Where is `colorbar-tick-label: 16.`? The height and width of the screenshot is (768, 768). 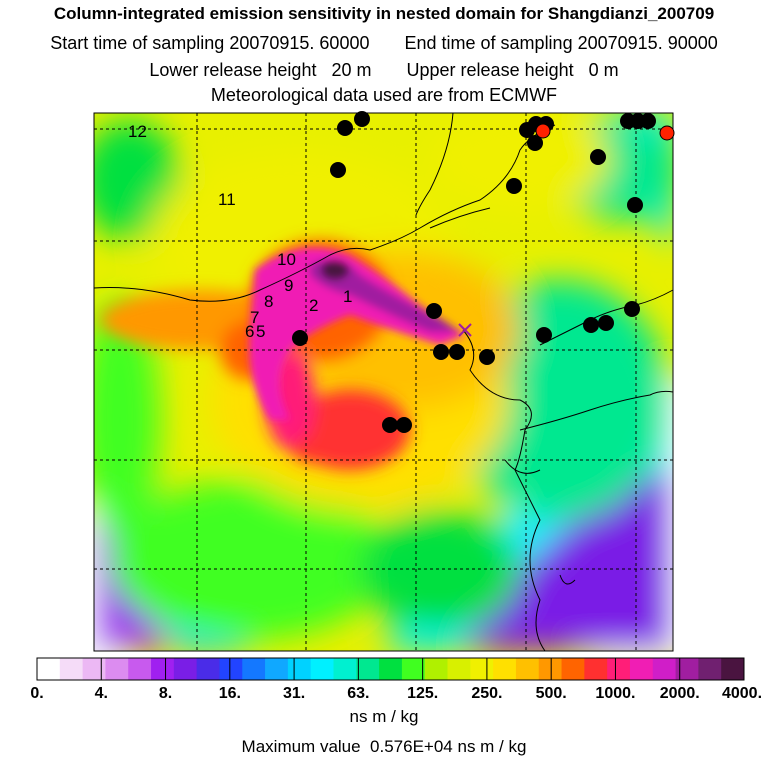
colorbar-tick-label: 16. is located at coordinates (230, 693).